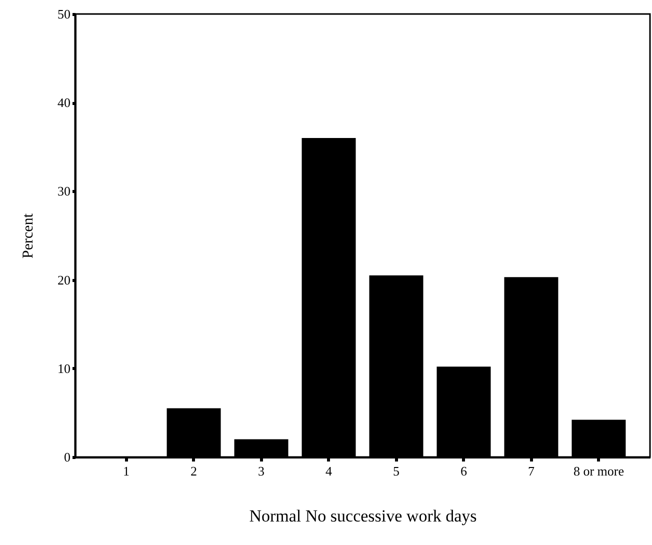 This screenshot has width=652, height=545. Describe the element at coordinates (329, 471) in the screenshot. I see `x-tick-label: 4` at that location.